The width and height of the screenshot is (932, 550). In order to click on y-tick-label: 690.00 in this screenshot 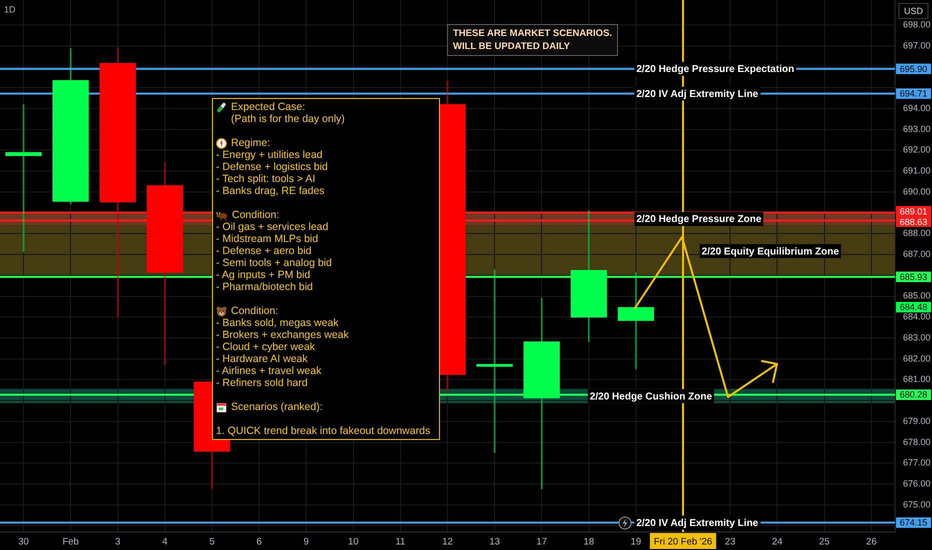, I will do `click(917, 191)`.